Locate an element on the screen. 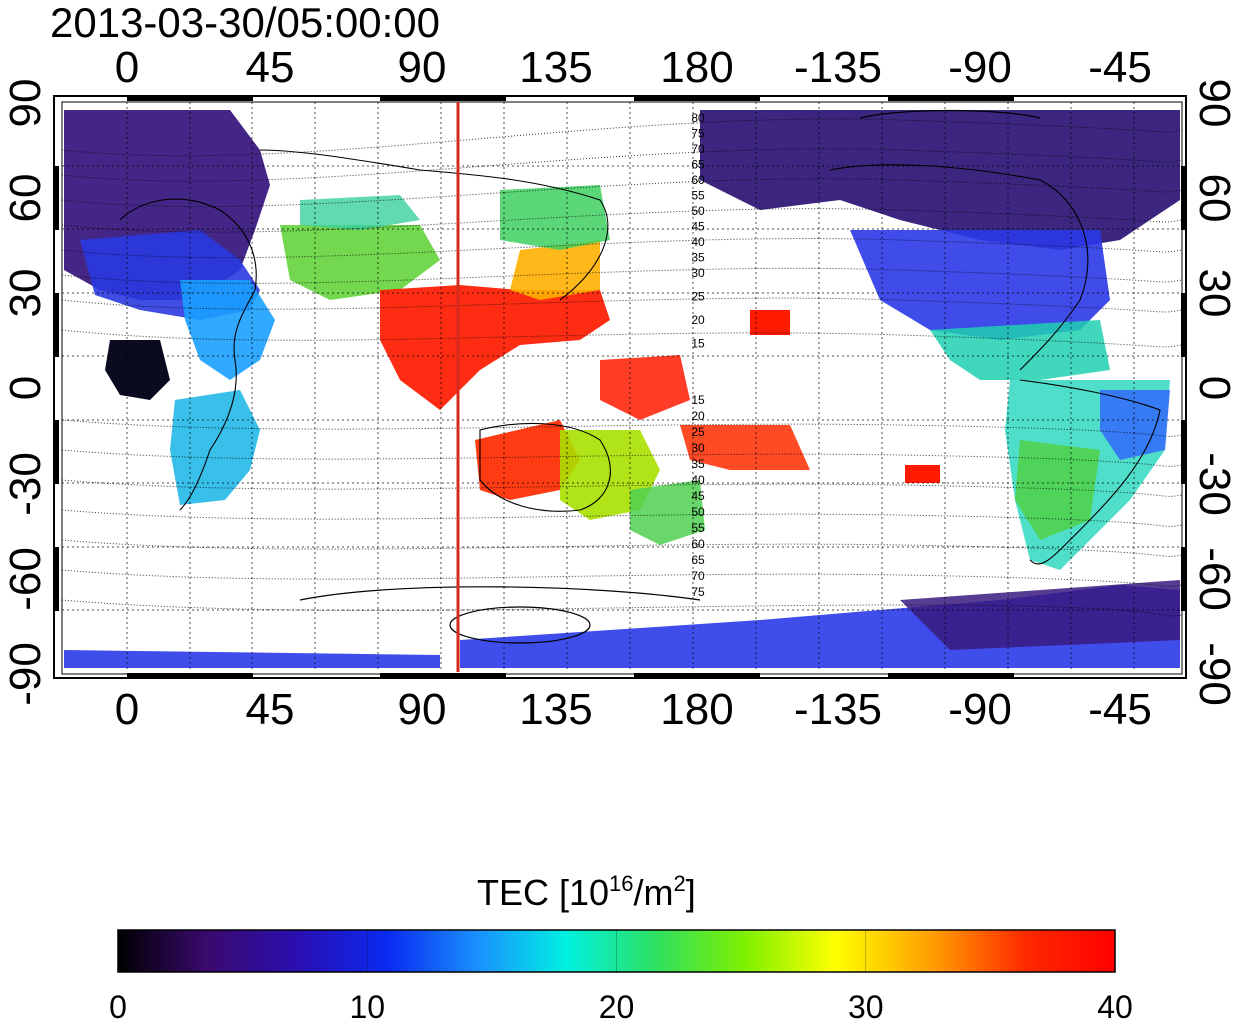 Image resolution: width=1235 pixels, height=1021 pixels. contour-label-south: 45 is located at coordinates (698, 496).